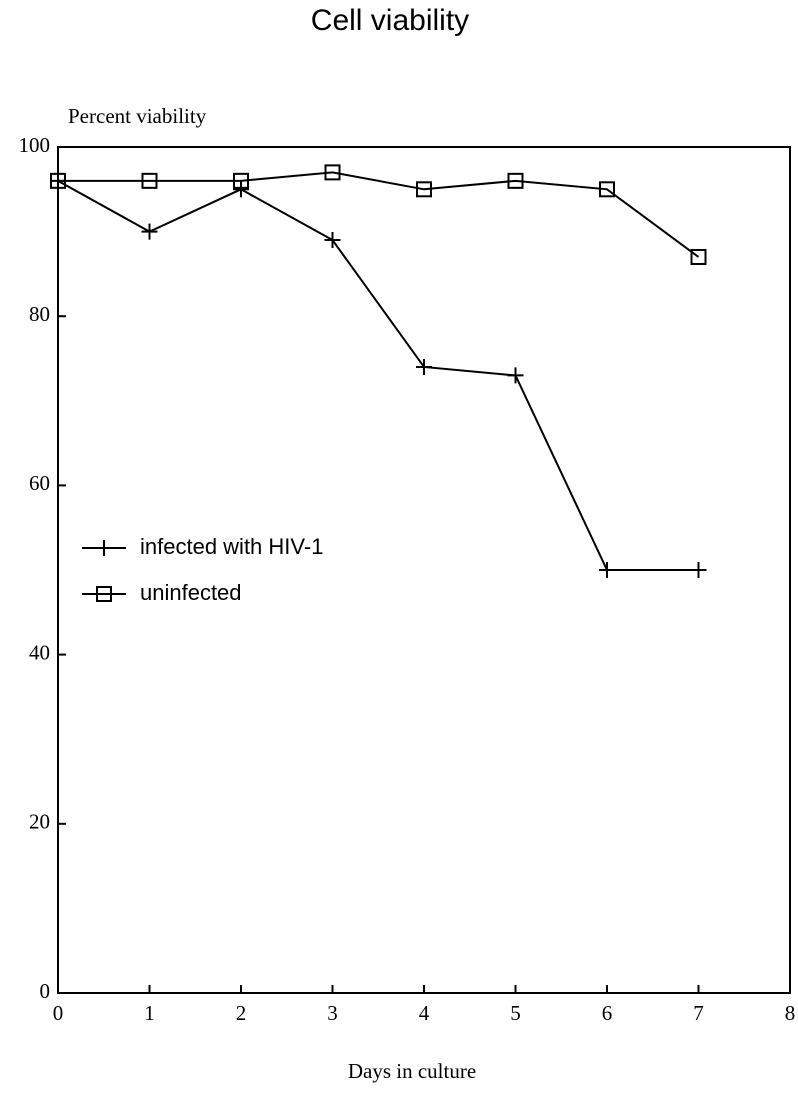  I want to click on series-line, so click(379, 214).